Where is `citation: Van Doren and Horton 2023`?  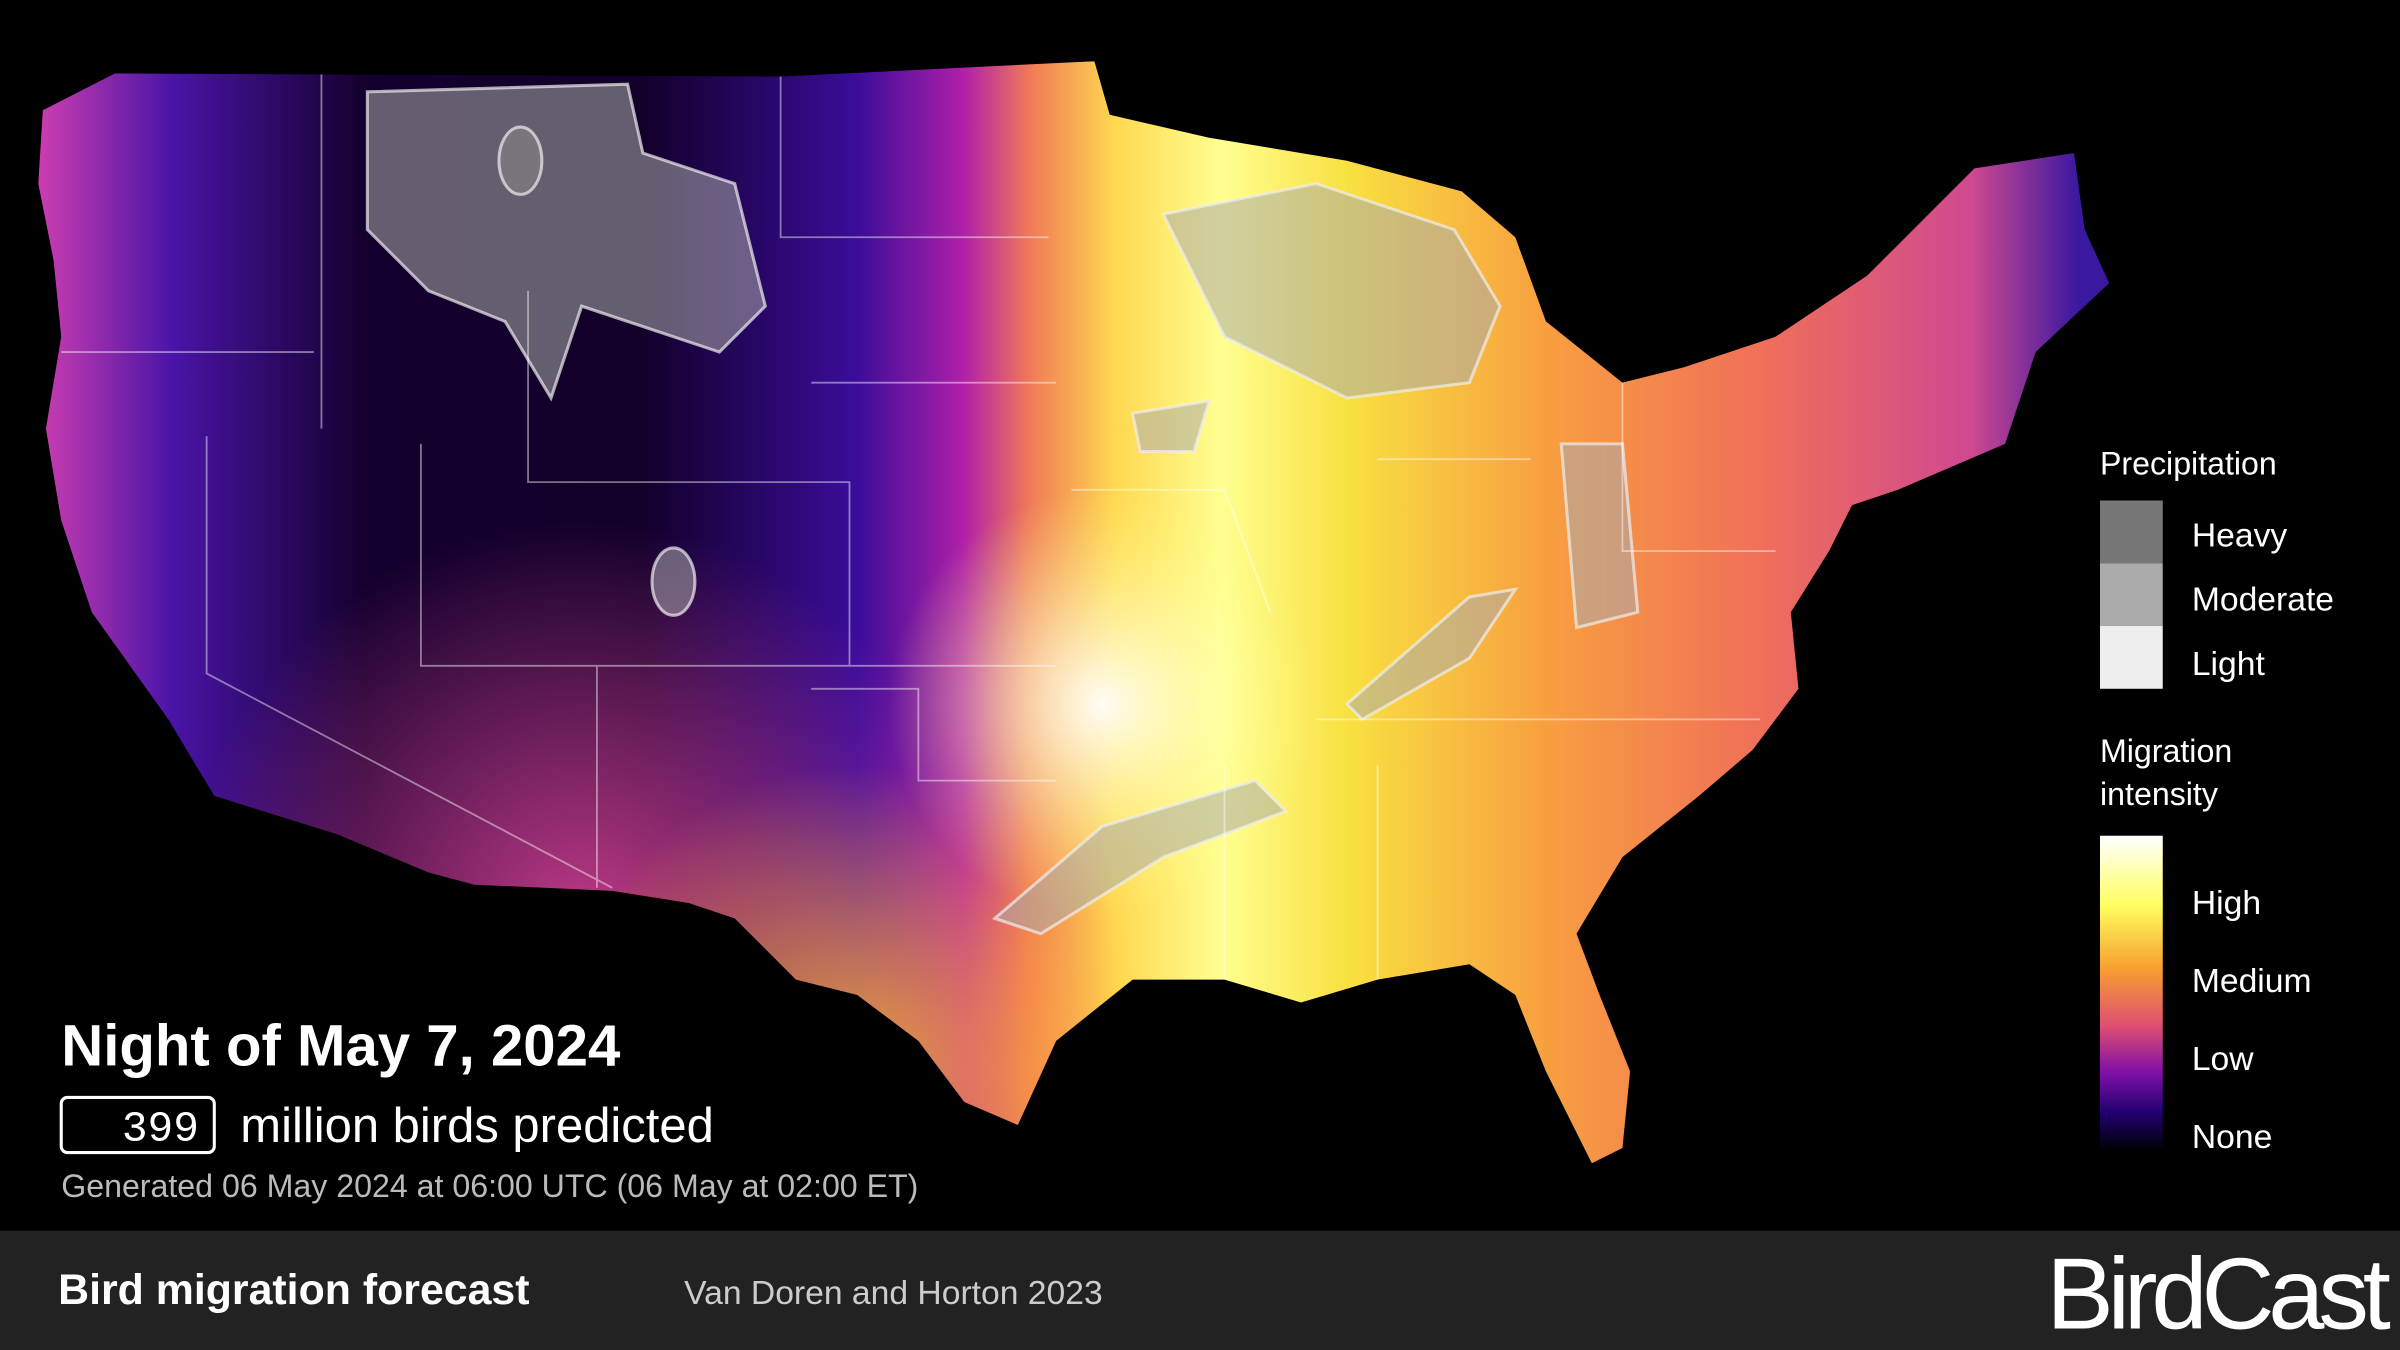
citation: Van Doren and Horton 2023 is located at coordinates (893, 1293).